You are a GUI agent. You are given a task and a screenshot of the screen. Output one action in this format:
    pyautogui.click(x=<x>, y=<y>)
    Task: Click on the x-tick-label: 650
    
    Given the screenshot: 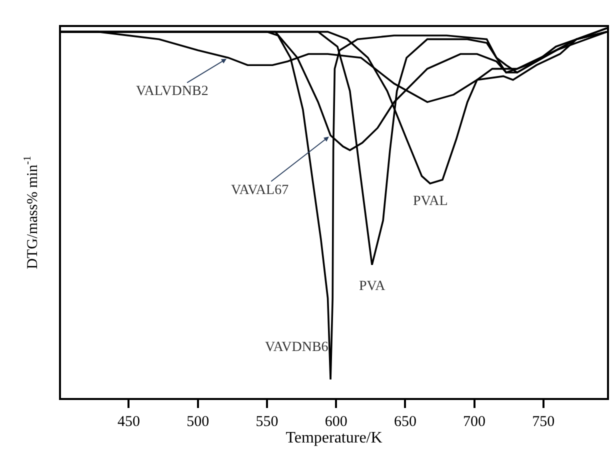 What is the action you would take?
    pyautogui.click(x=405, y=422)
    